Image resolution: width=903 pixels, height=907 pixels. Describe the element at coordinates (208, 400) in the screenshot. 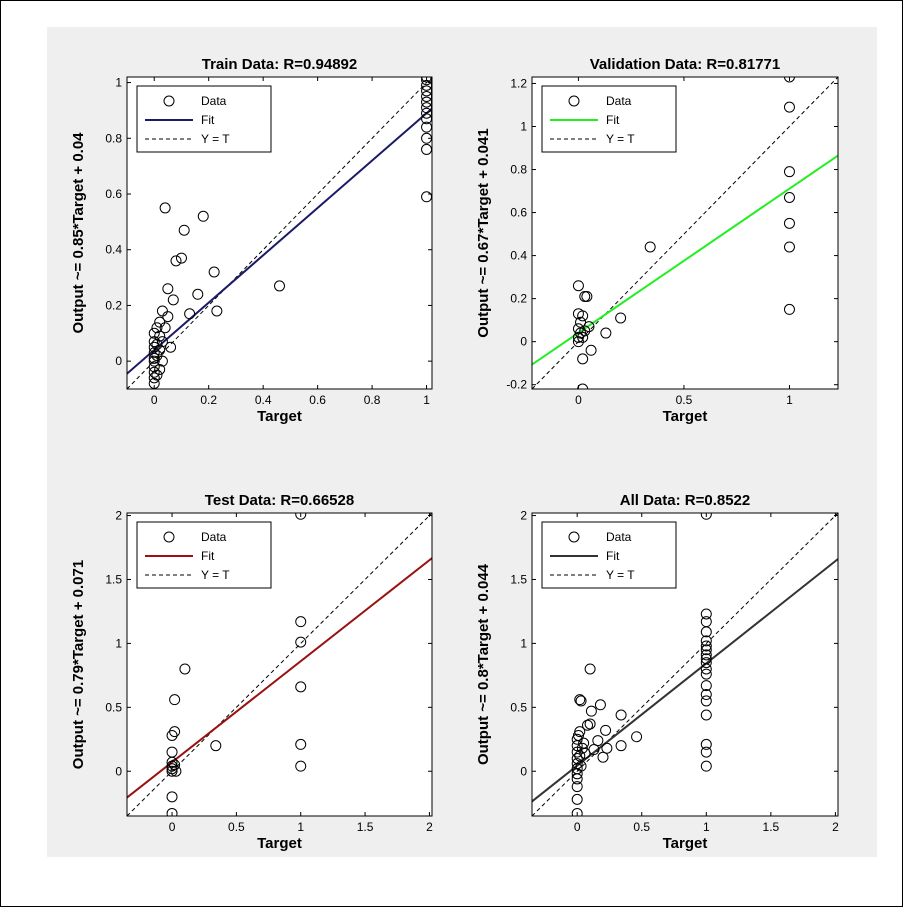

I see `x-tick-label: 0.2` at that location.